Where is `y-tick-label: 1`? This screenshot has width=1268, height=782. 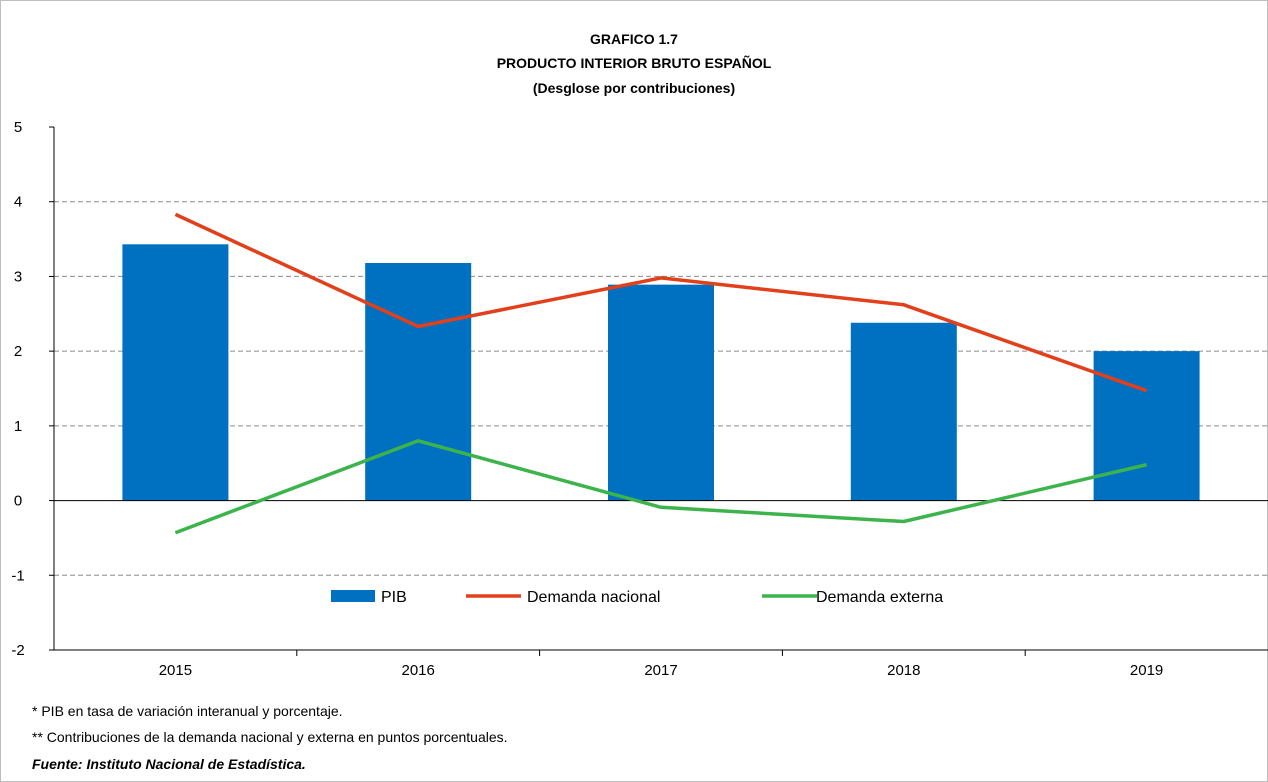 y-tick-label: 1 is located at coordinates (18, 426).